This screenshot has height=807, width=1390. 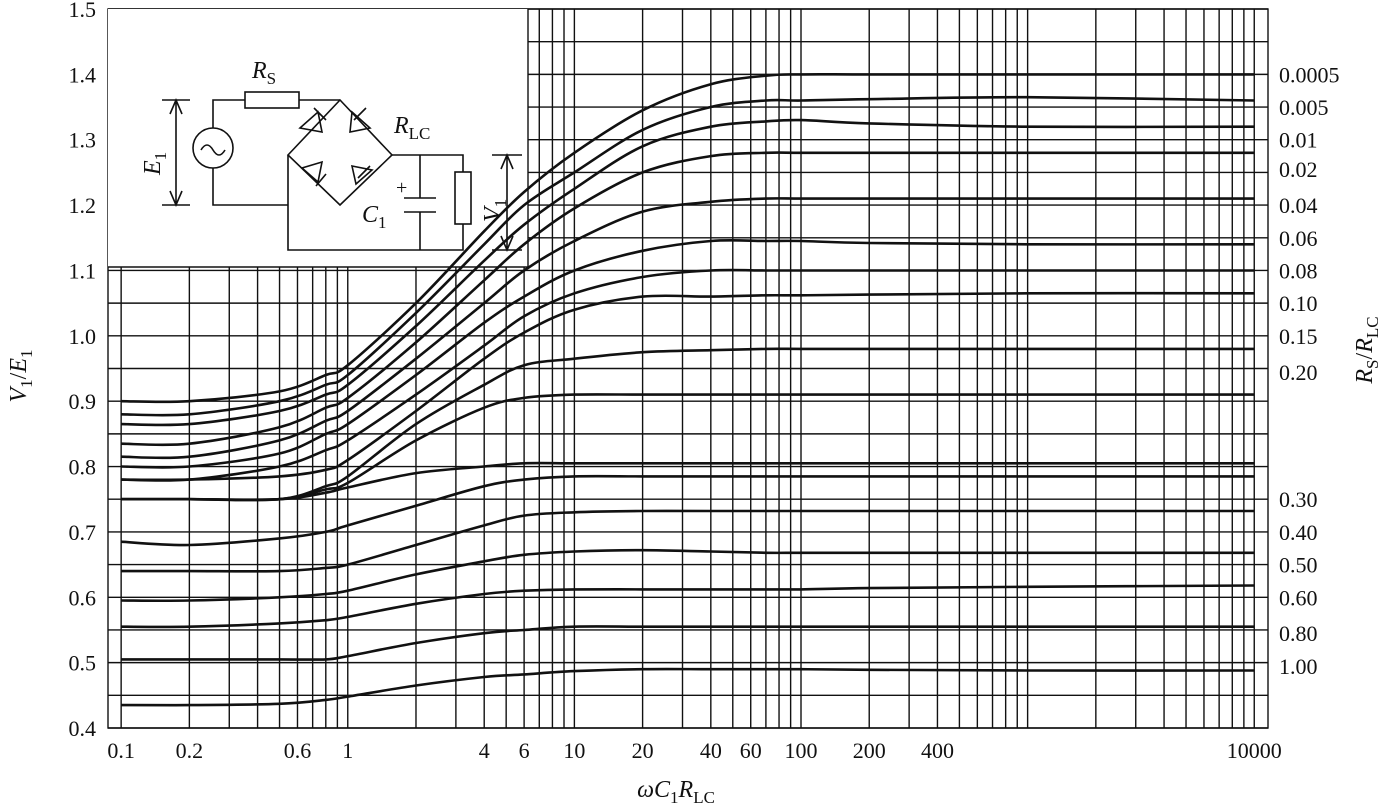 I want to click on label-rlc: RLC, so click(x=411, y=128).